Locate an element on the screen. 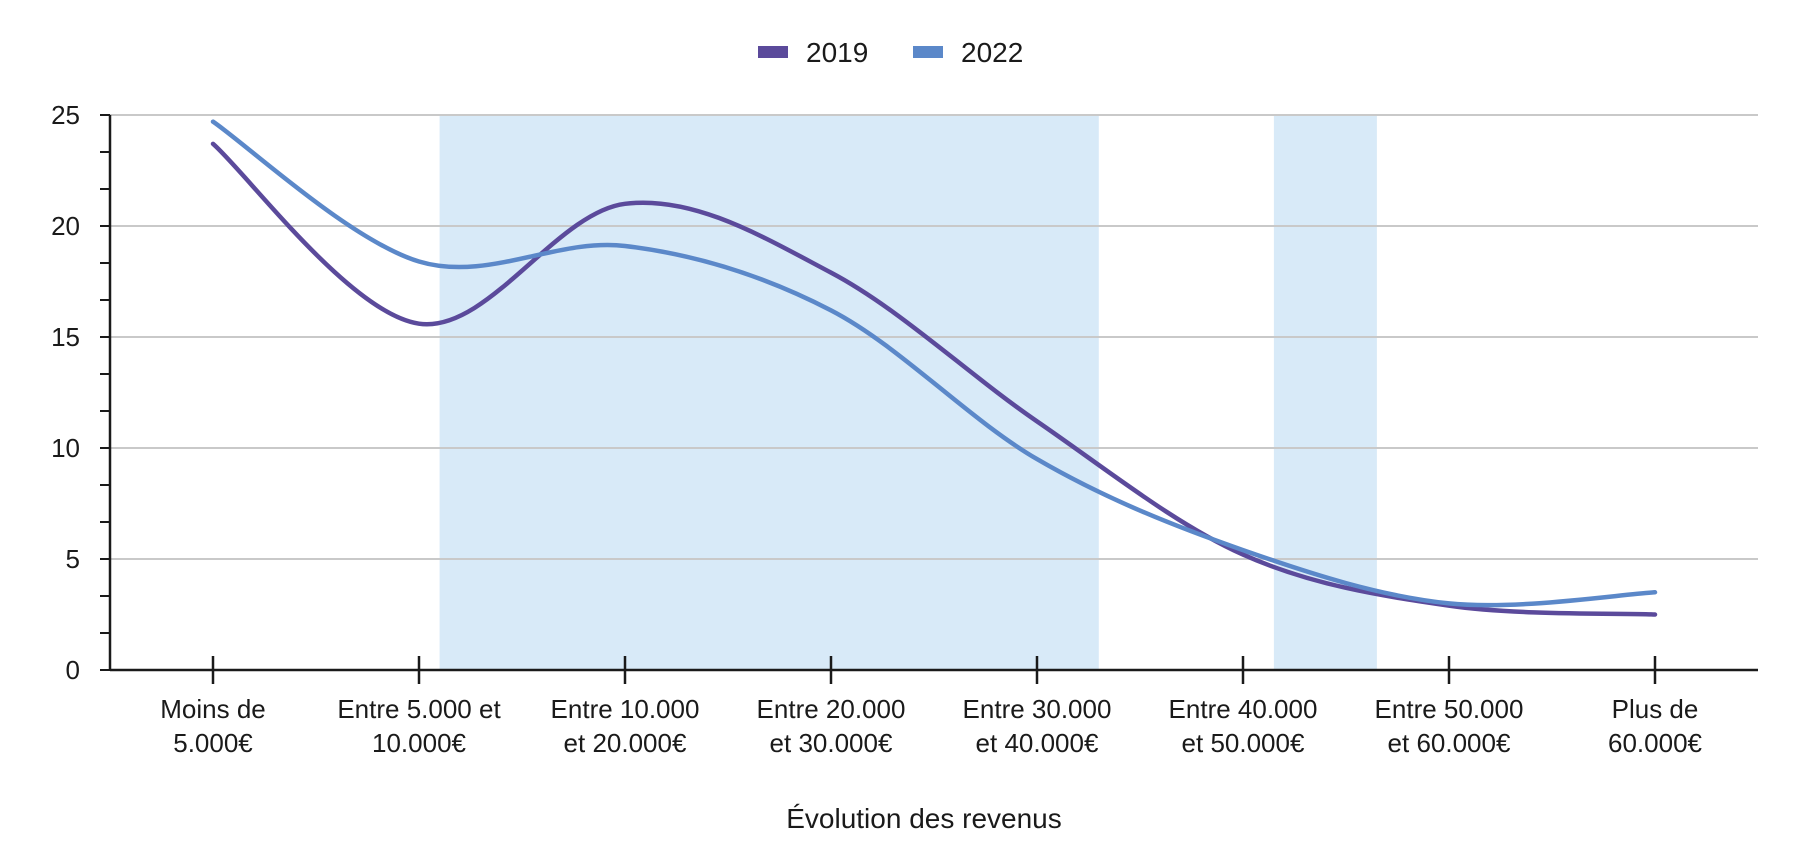  x-tick-label-6: Entre 40.000 et 50.000€ is located at coordinates (1243, 726).